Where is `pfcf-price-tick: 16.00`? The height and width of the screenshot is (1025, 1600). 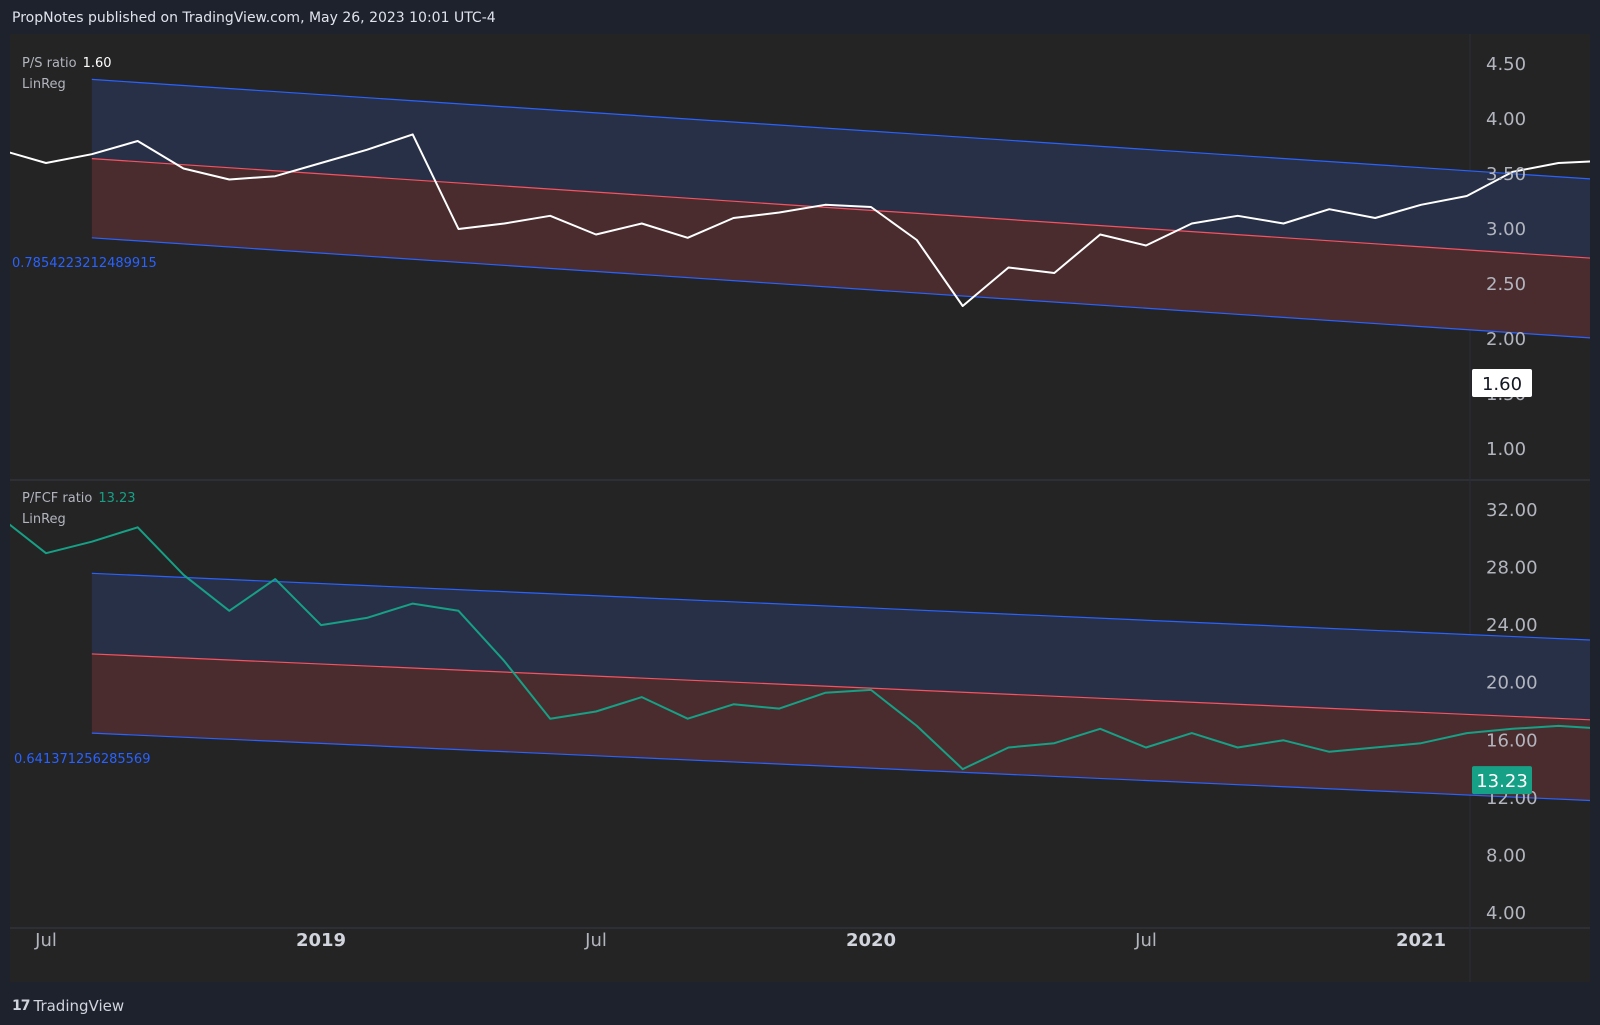
pfcf-price-tick: 16.00 is located at coordinates (1512, 740).